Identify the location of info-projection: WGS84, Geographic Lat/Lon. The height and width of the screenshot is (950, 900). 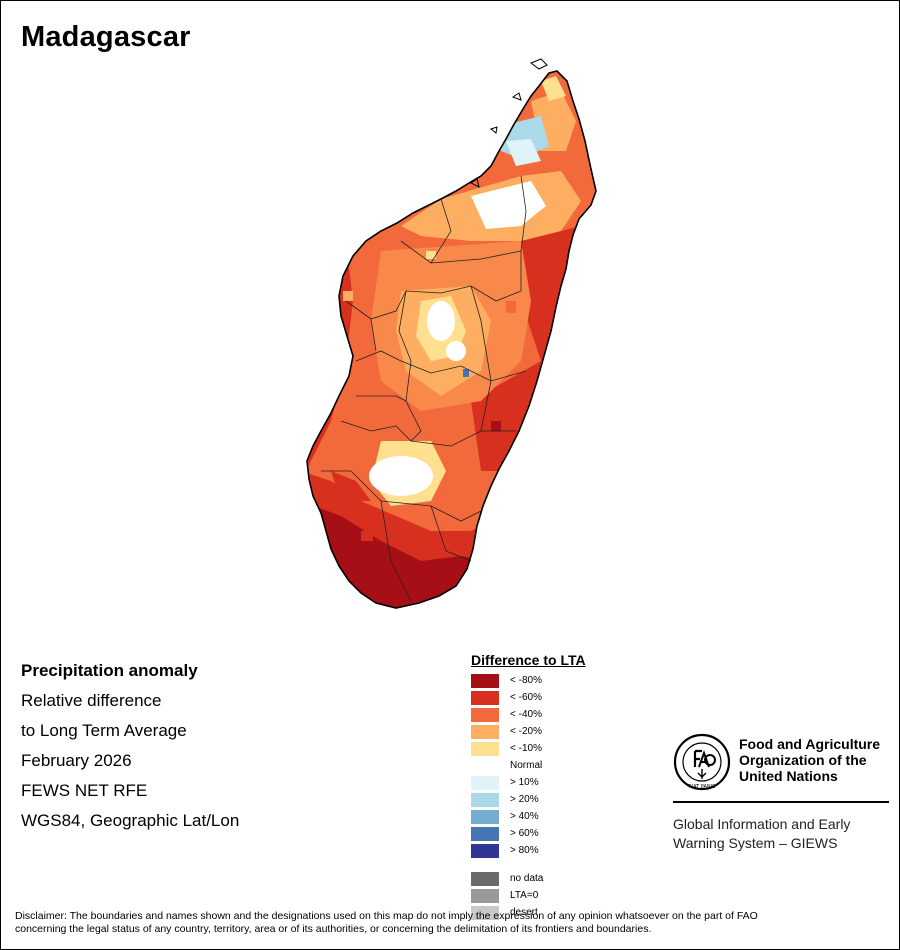
(130, 820).